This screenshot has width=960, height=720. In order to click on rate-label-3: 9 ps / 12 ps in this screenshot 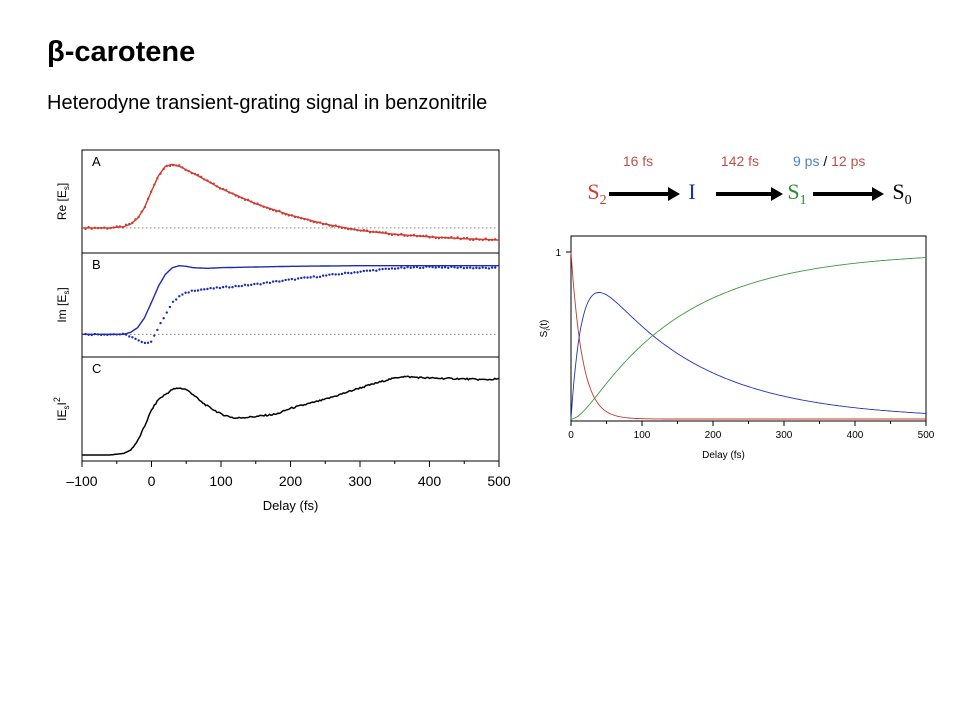, I will do `click(829, 161)`.